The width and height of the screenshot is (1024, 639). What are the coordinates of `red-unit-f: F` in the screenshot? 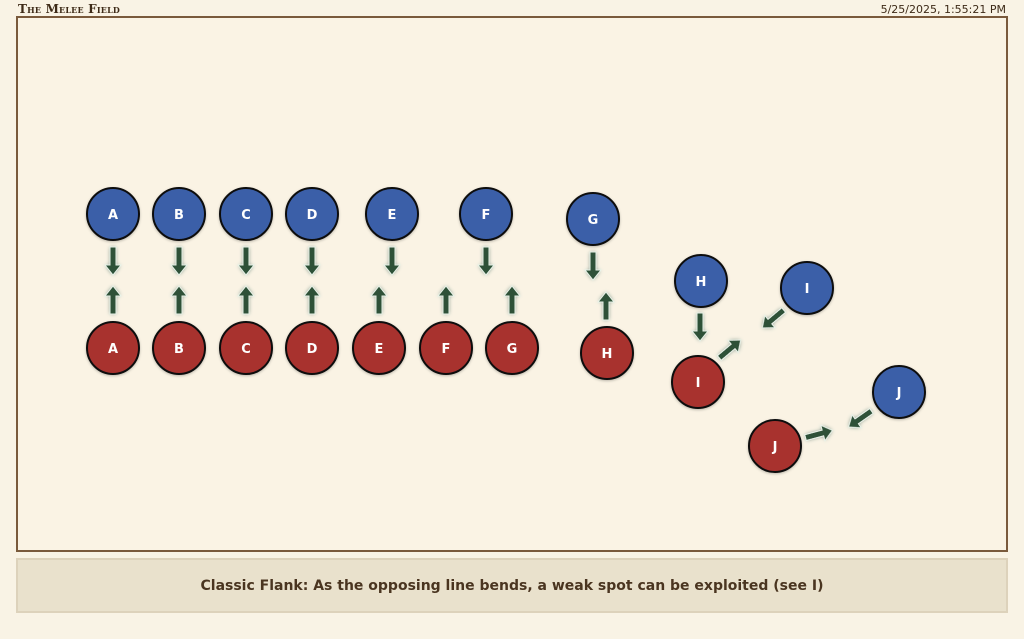 It's located at (446, 348).